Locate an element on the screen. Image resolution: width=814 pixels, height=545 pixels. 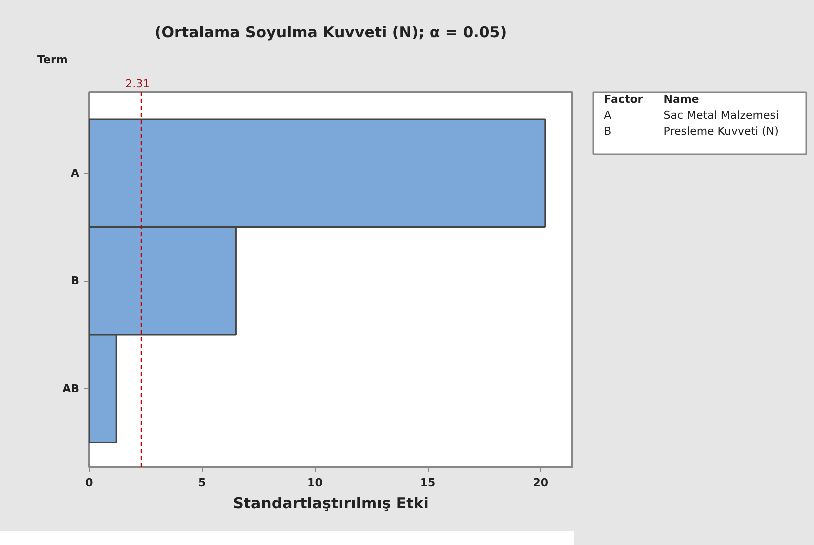
x-axis-title: Standartlaştırılmış Etki is located at coordinates (331, 503).